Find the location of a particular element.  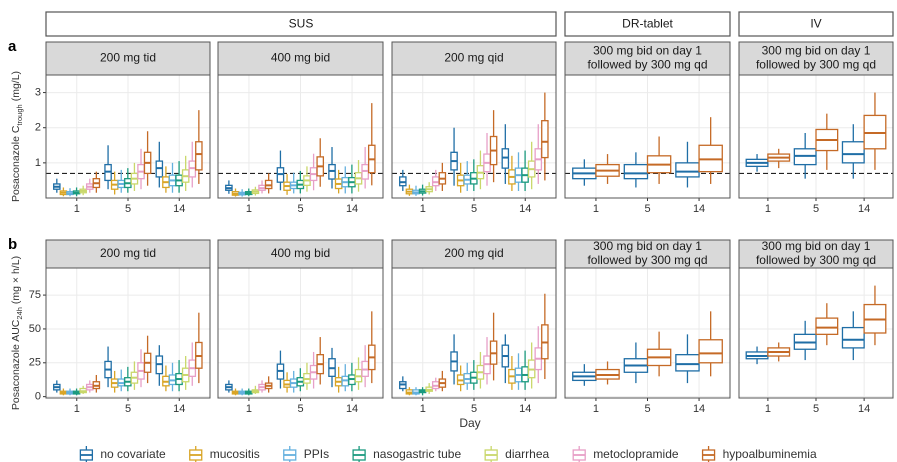

y-label-sub: 24h is located at coordinates (19, 313).